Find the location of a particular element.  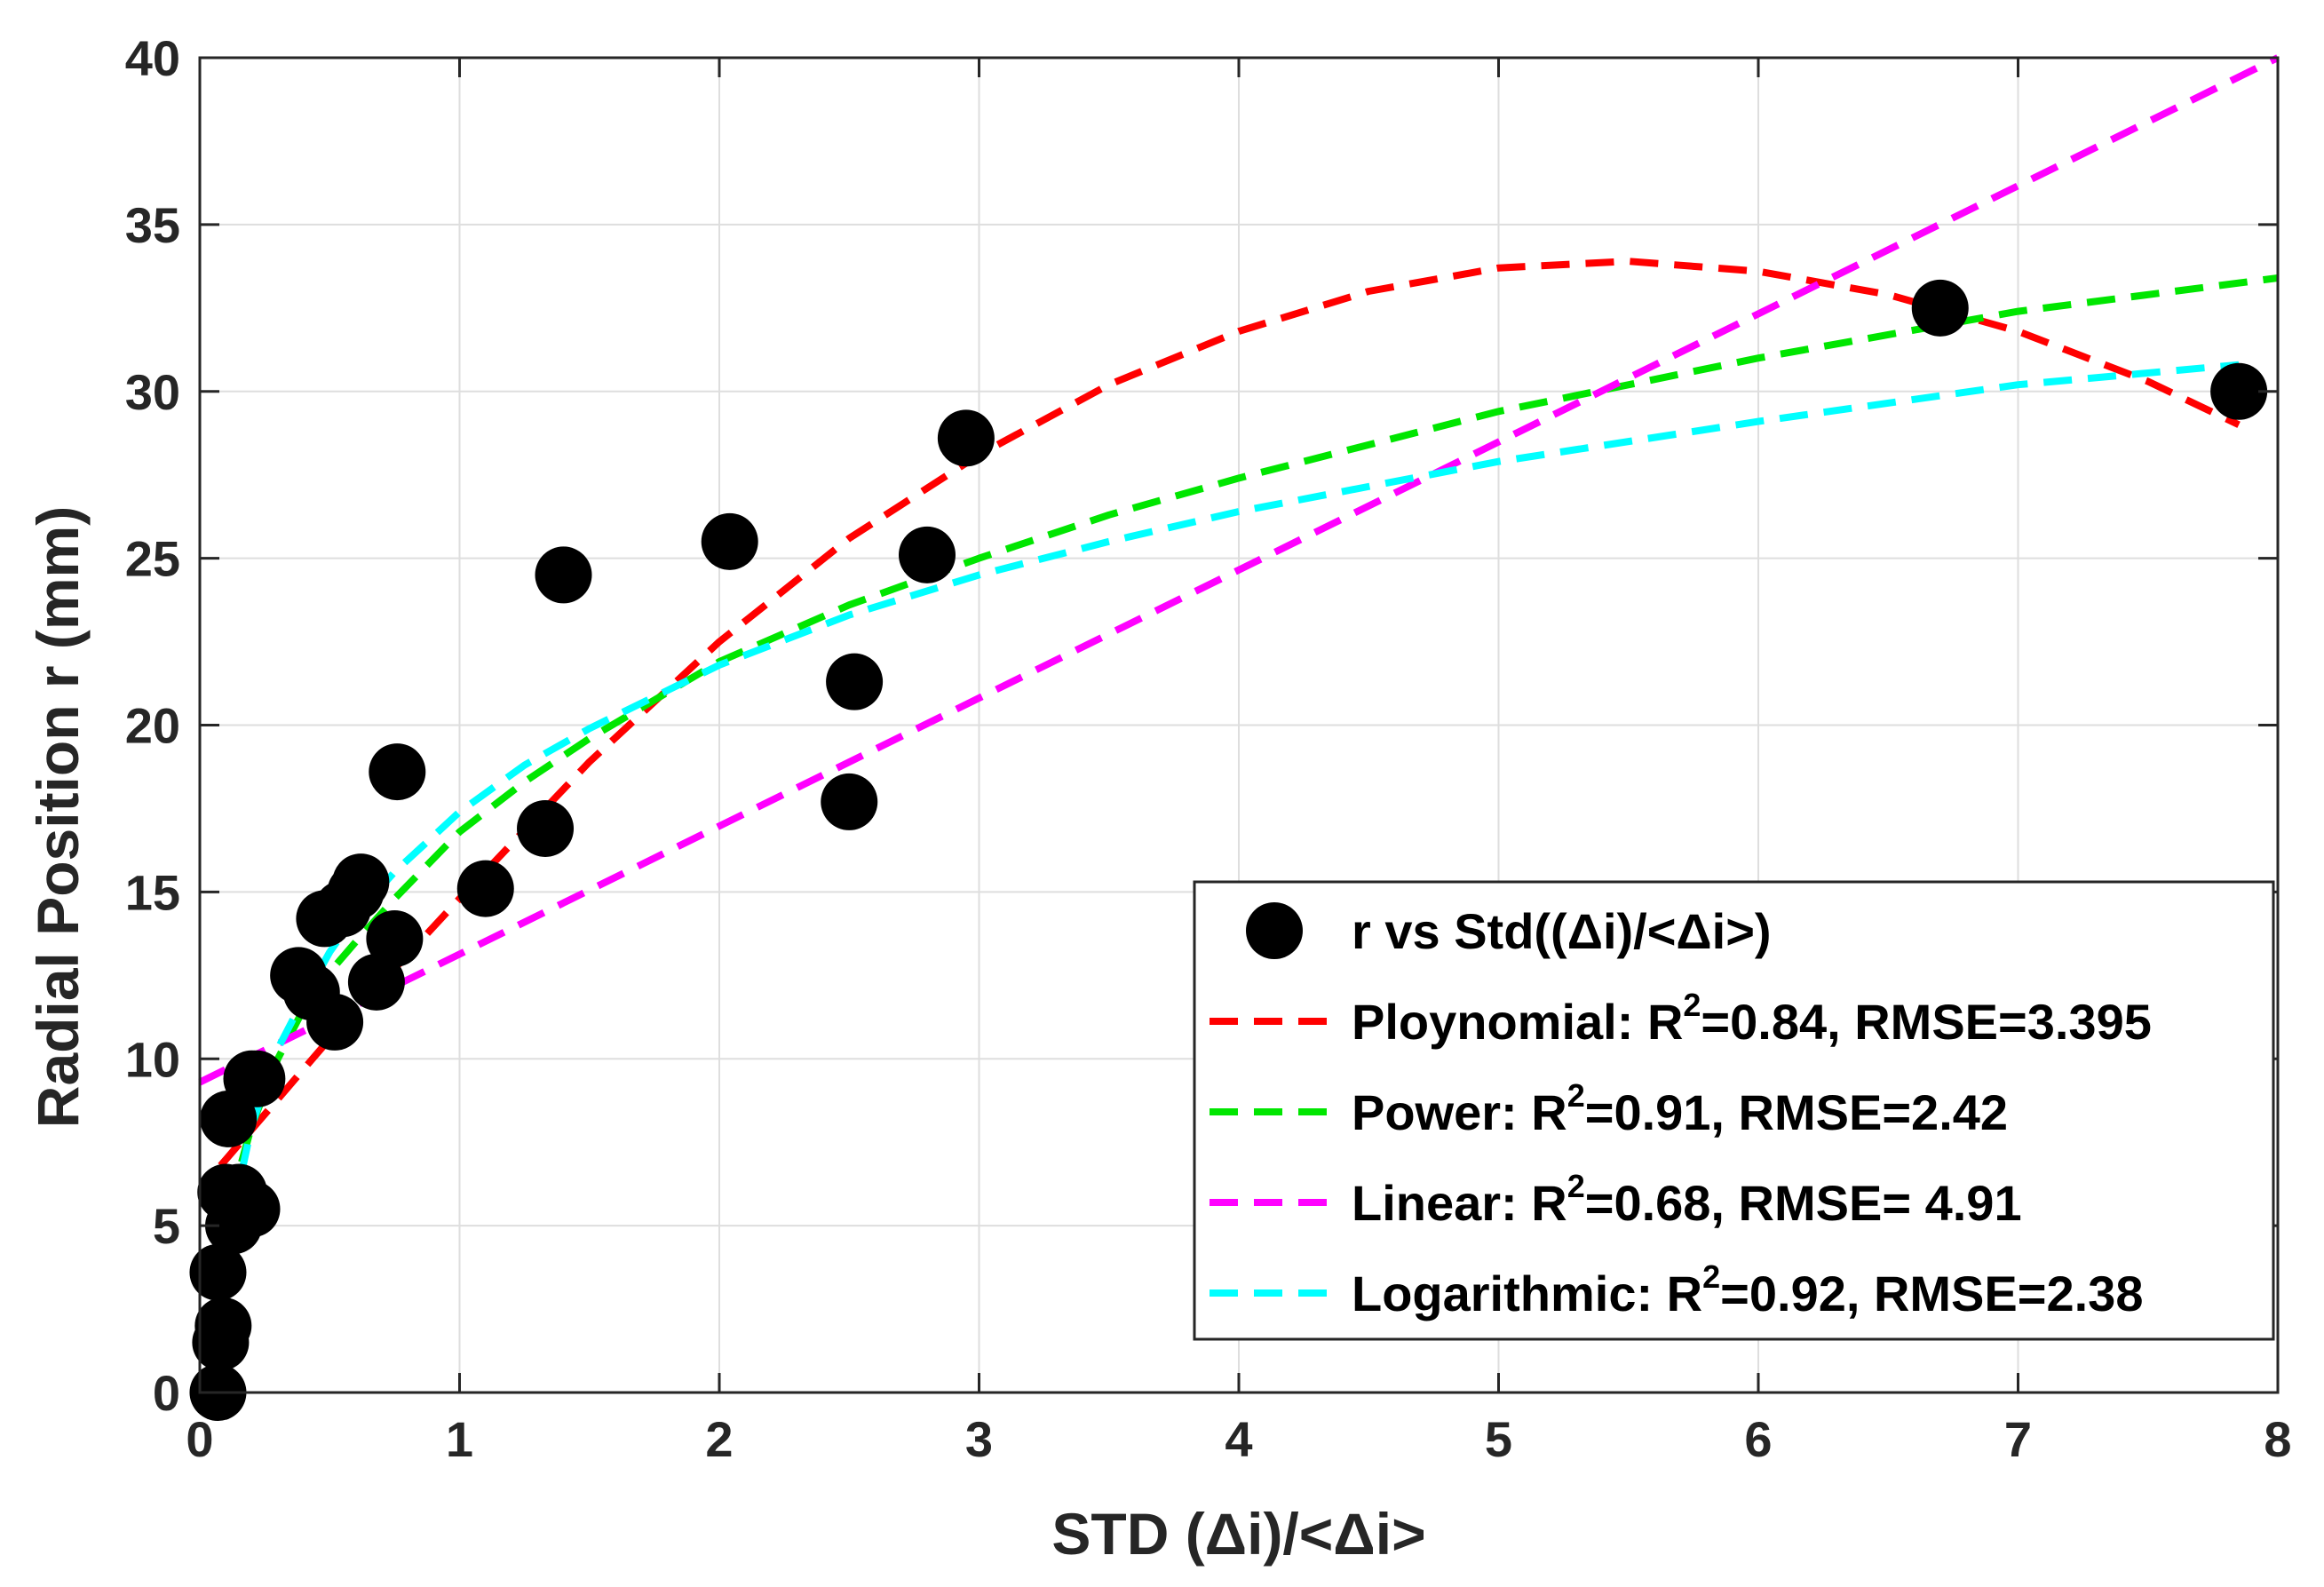

x-tick-label: 8 is located at coordinates (2277, 1439).